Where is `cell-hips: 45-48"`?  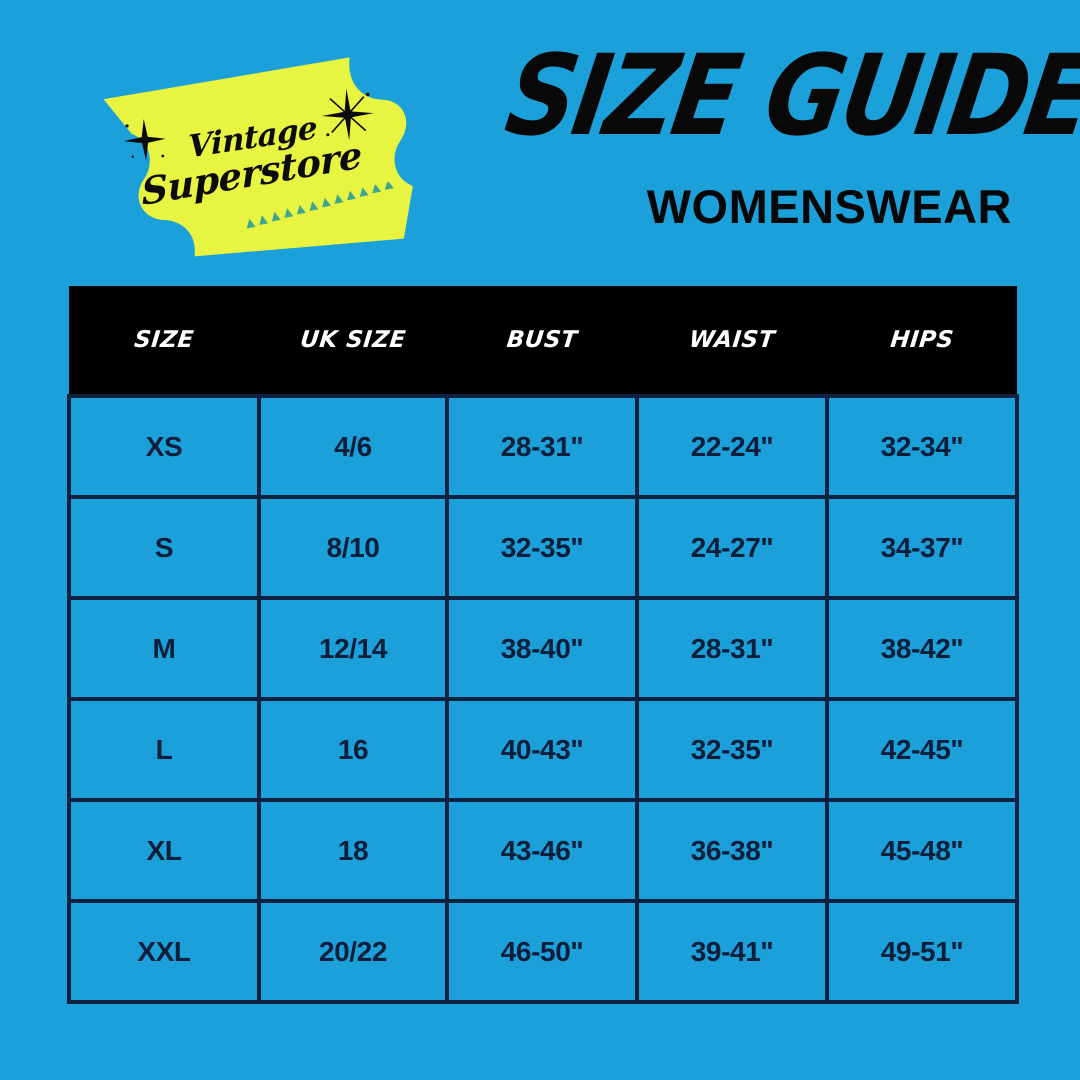 cell-hips: 45-48" is located at coordinates (922, 850).